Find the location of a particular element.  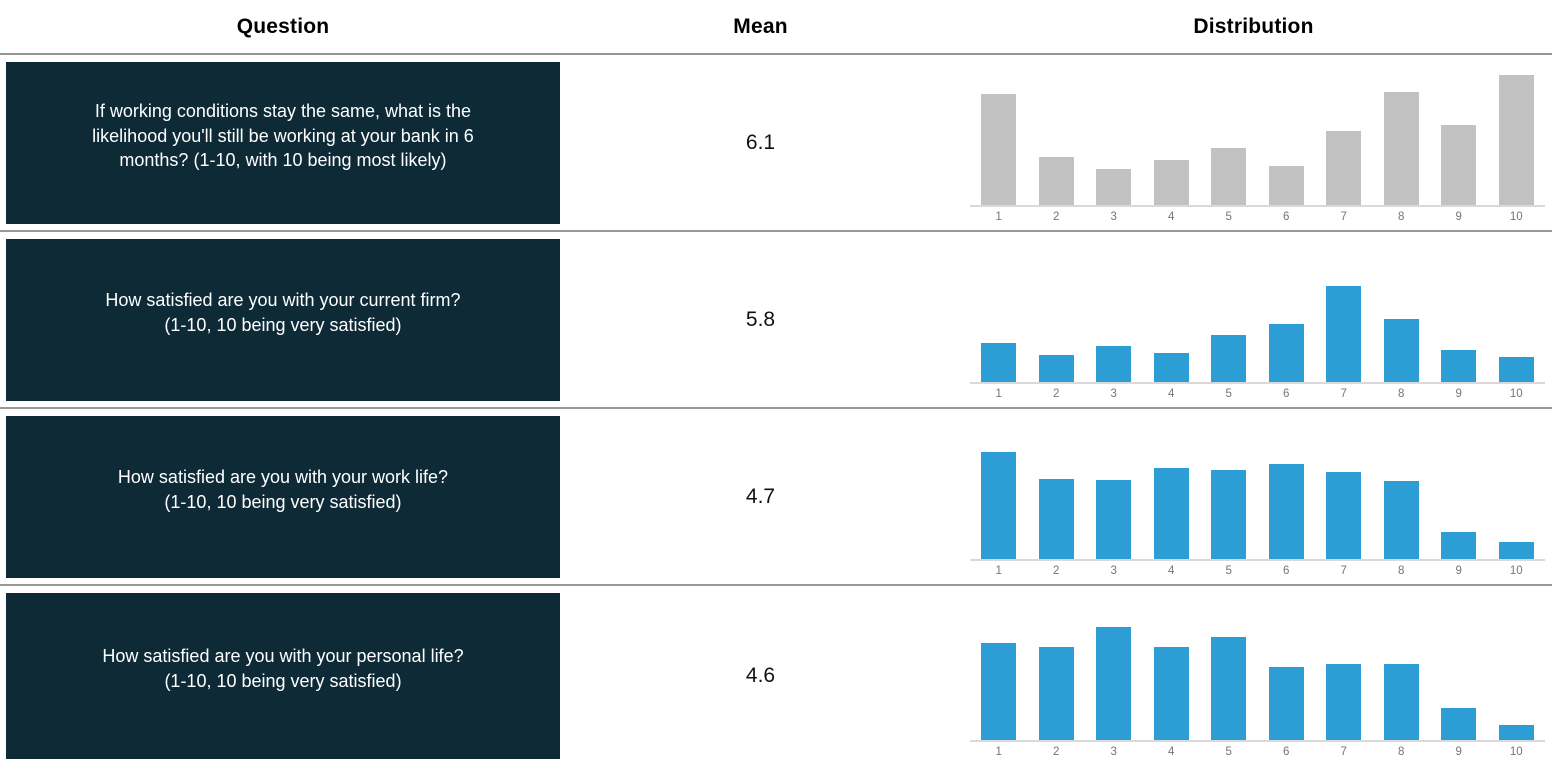

mean-value: 4.7 is located at coordinates (760, 496).